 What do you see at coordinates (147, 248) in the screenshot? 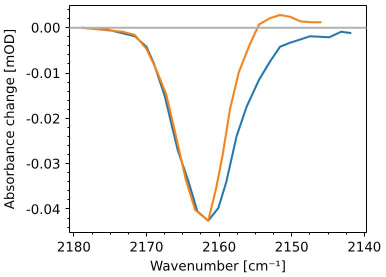
I see `x-tick-label: 2170` at bounding box center [147, 248].